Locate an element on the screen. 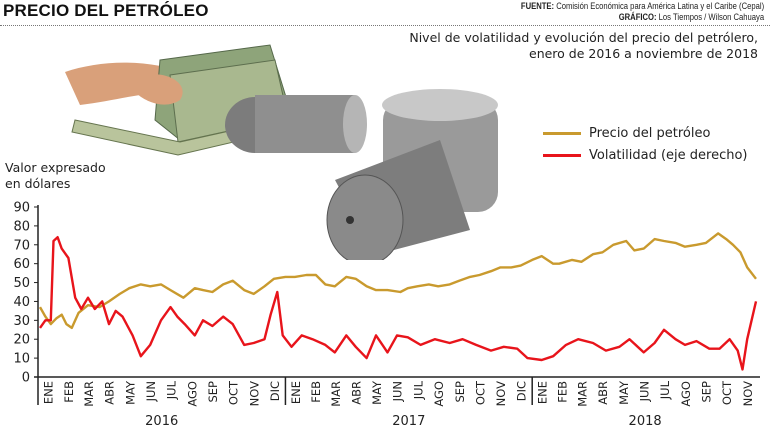 Image resolution: width=770 pixels, height=430 pixels. y-tick-label: 90 is located at coordinates (21, 208).